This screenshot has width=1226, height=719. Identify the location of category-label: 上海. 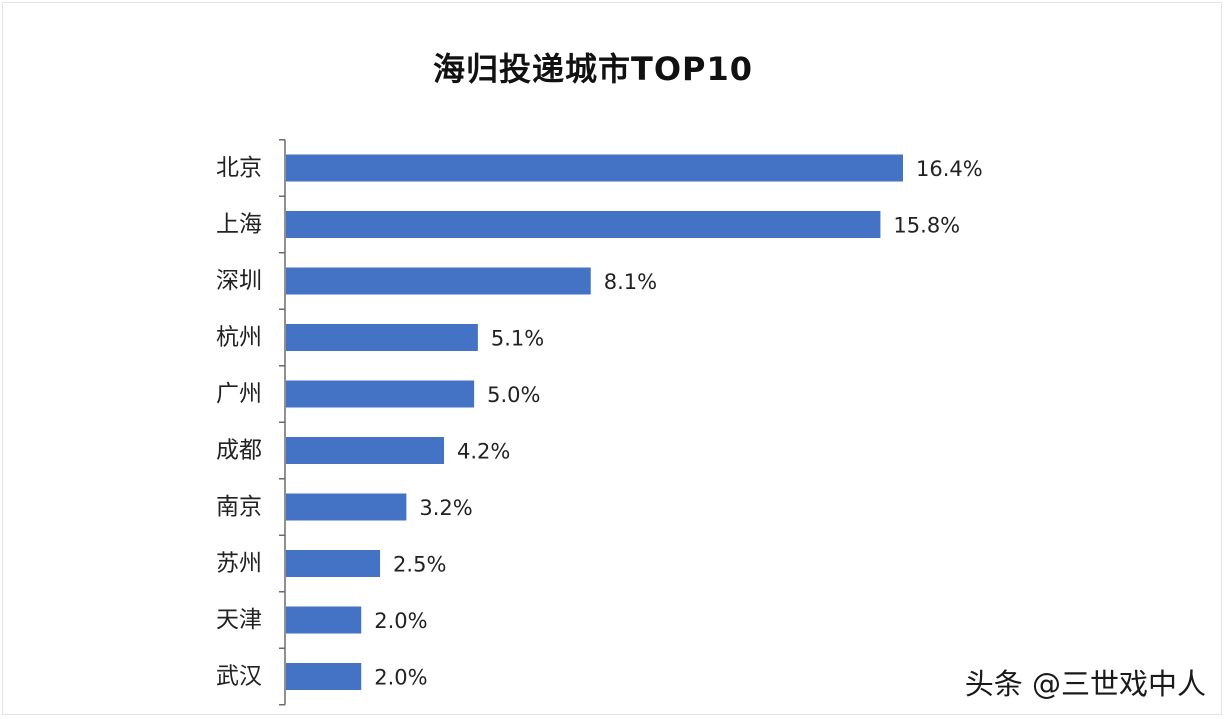
(239, 225).